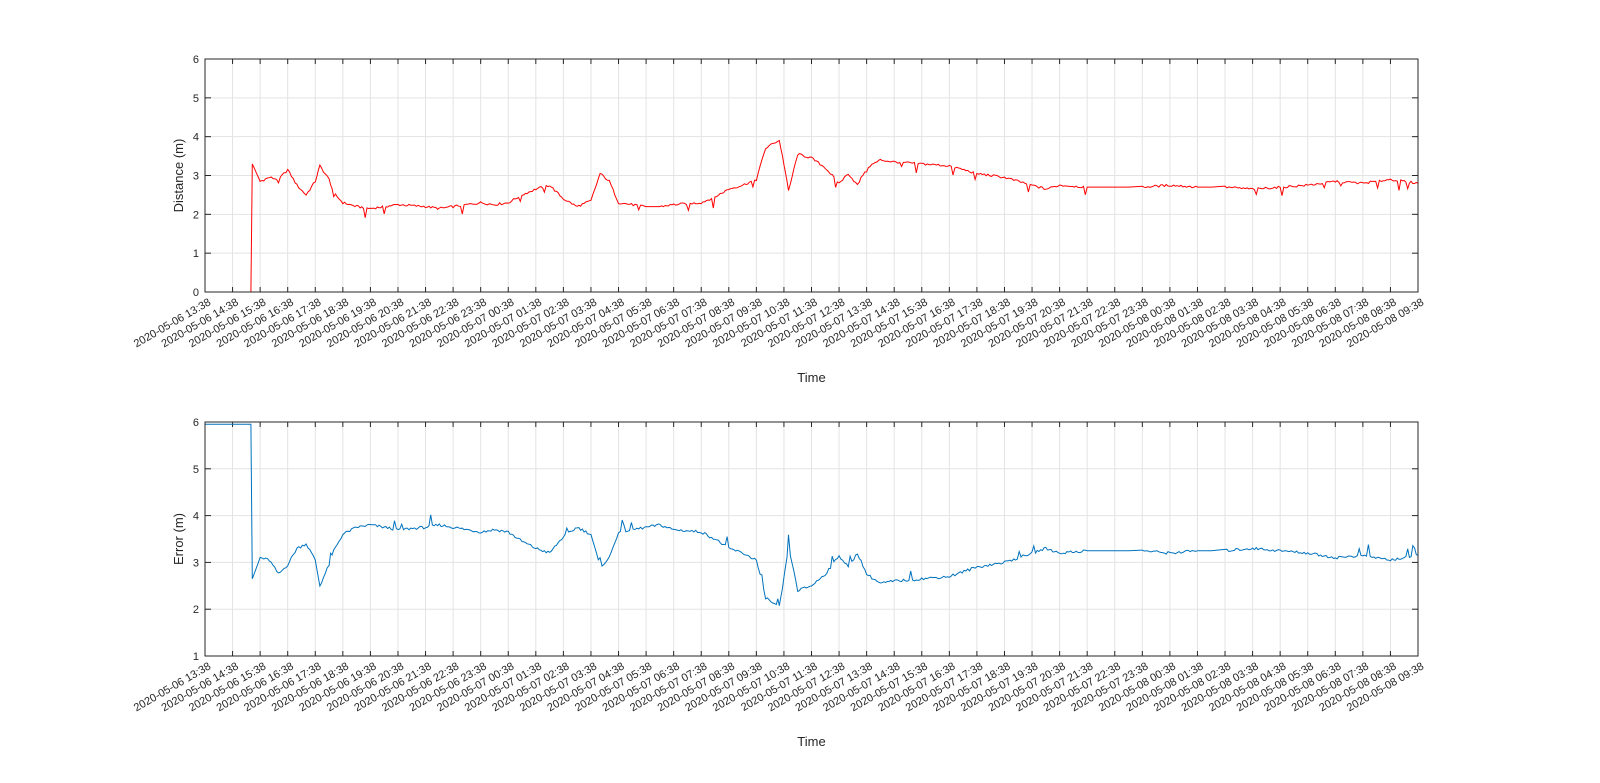  What do you see at coordinates (178, 176) in the screenshot?
I see `y-axis-title: Distance (m)` at bounding box center [178, 176].